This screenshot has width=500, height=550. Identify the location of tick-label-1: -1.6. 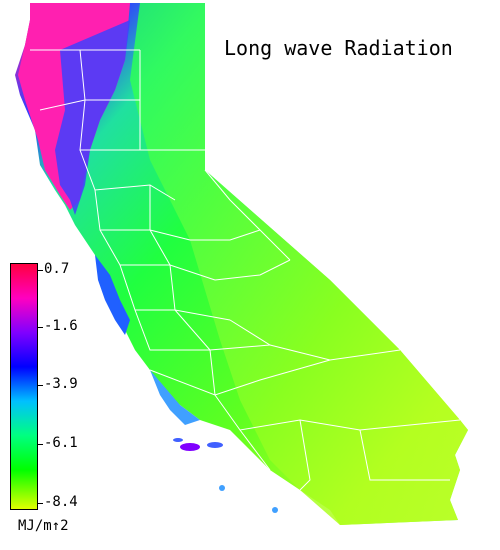
(61, 326).